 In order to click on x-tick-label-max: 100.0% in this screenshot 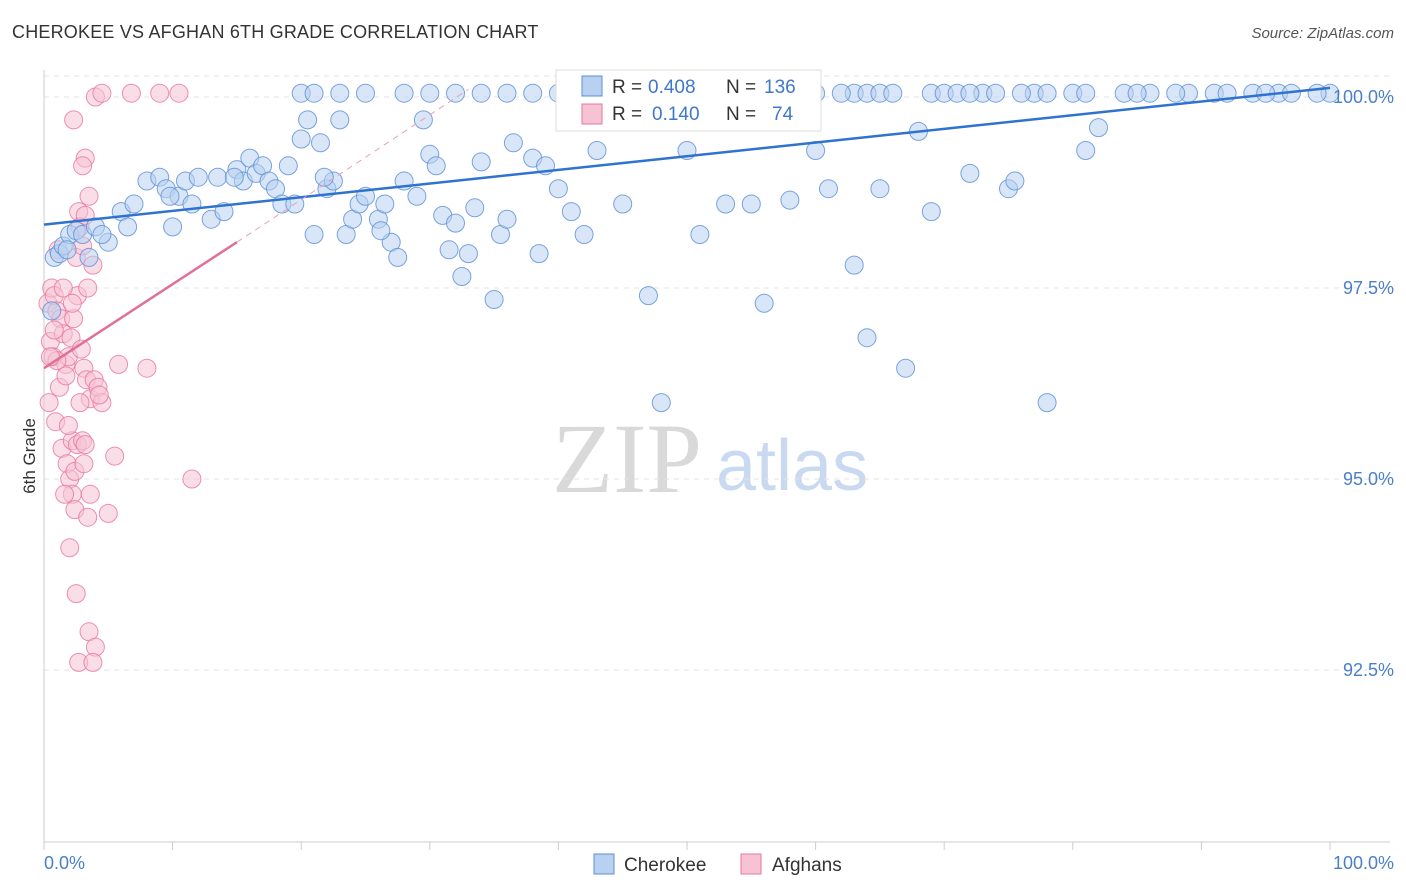, I will do `click(1363, 863)`.